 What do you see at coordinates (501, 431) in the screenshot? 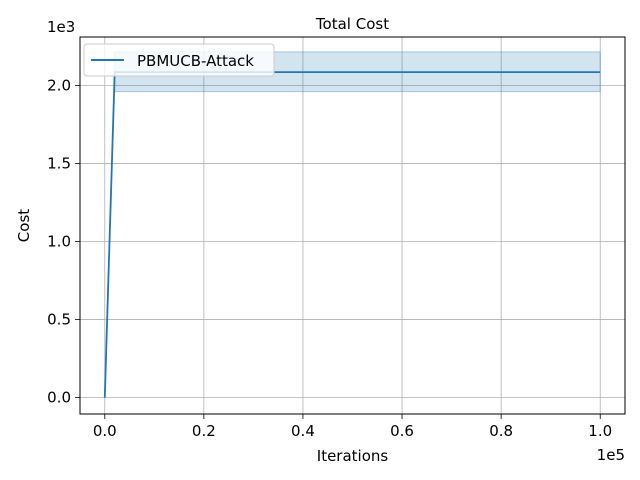
I see `x-tick-label: 0.8` at bounding box center [501, 431].